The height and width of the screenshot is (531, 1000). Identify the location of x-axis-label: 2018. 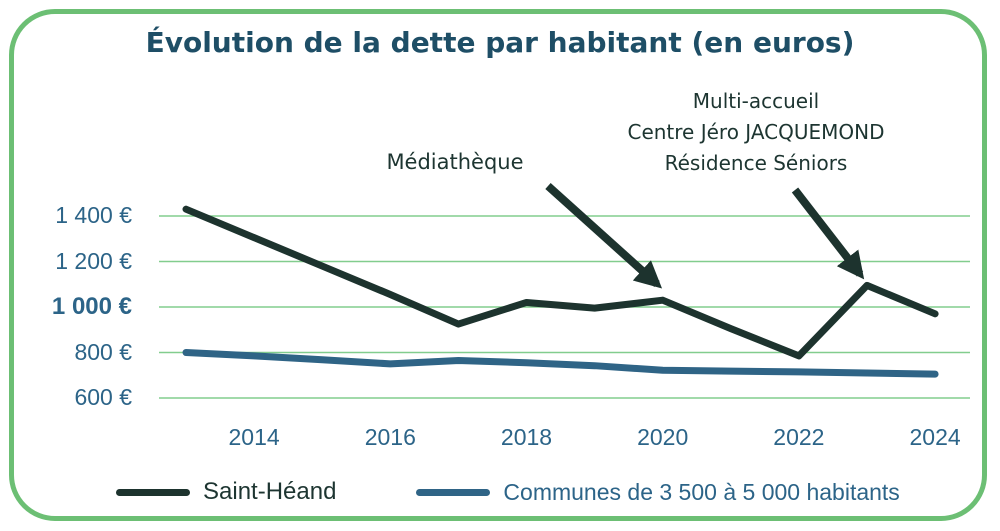
(526, 437).